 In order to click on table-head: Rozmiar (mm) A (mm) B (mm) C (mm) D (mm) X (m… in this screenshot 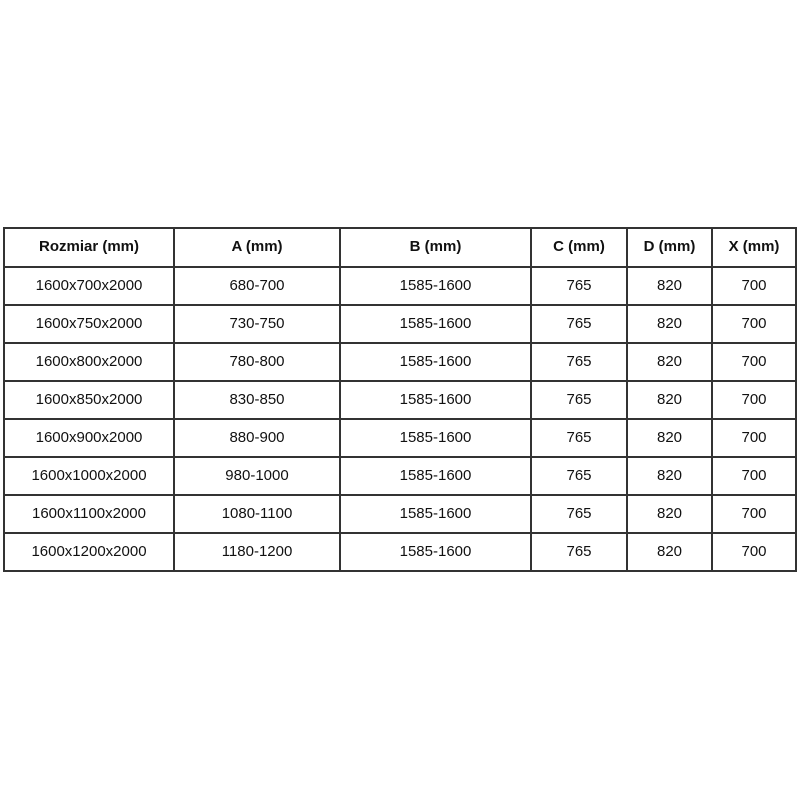, I will do `click(400, 247)`.